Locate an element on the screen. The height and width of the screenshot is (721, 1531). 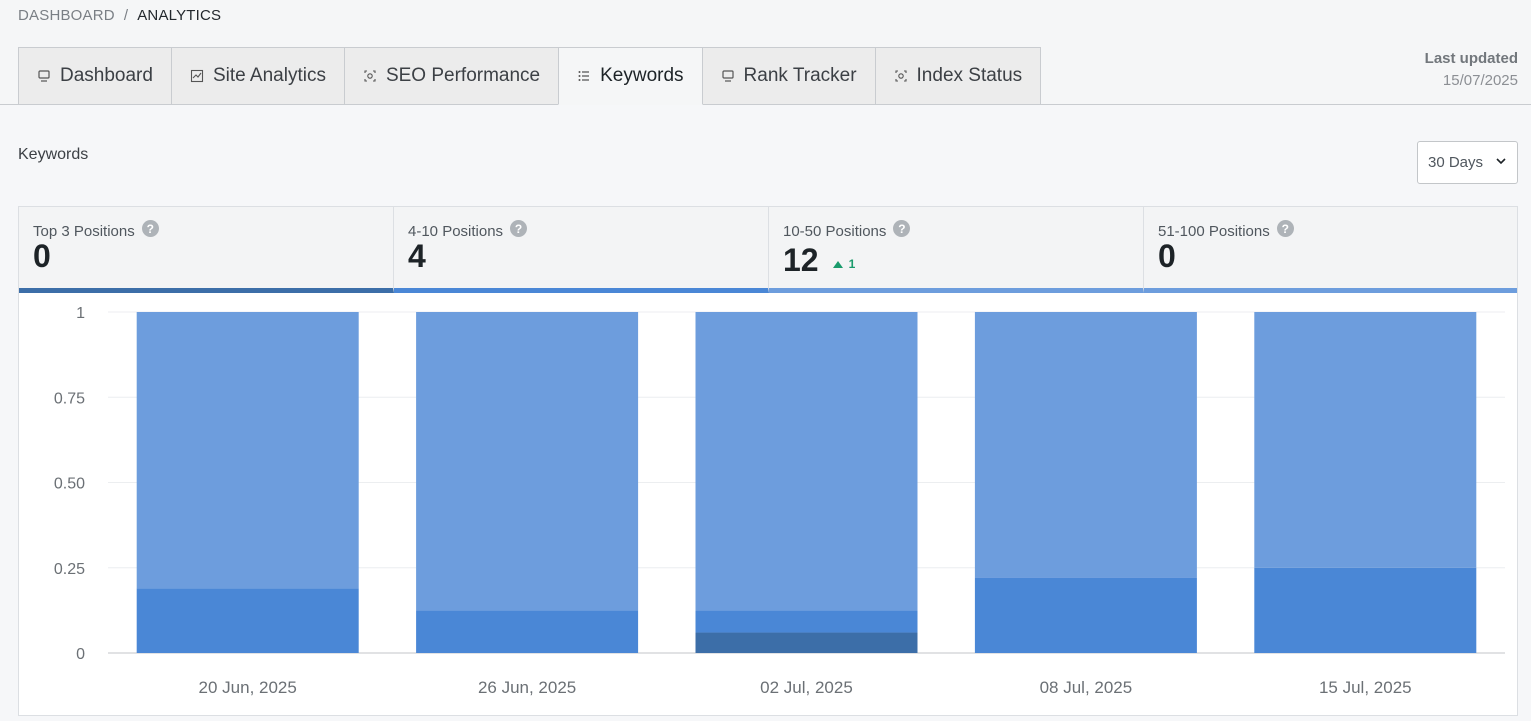
chevron-down-icon is located at coordinates (1501, 161).